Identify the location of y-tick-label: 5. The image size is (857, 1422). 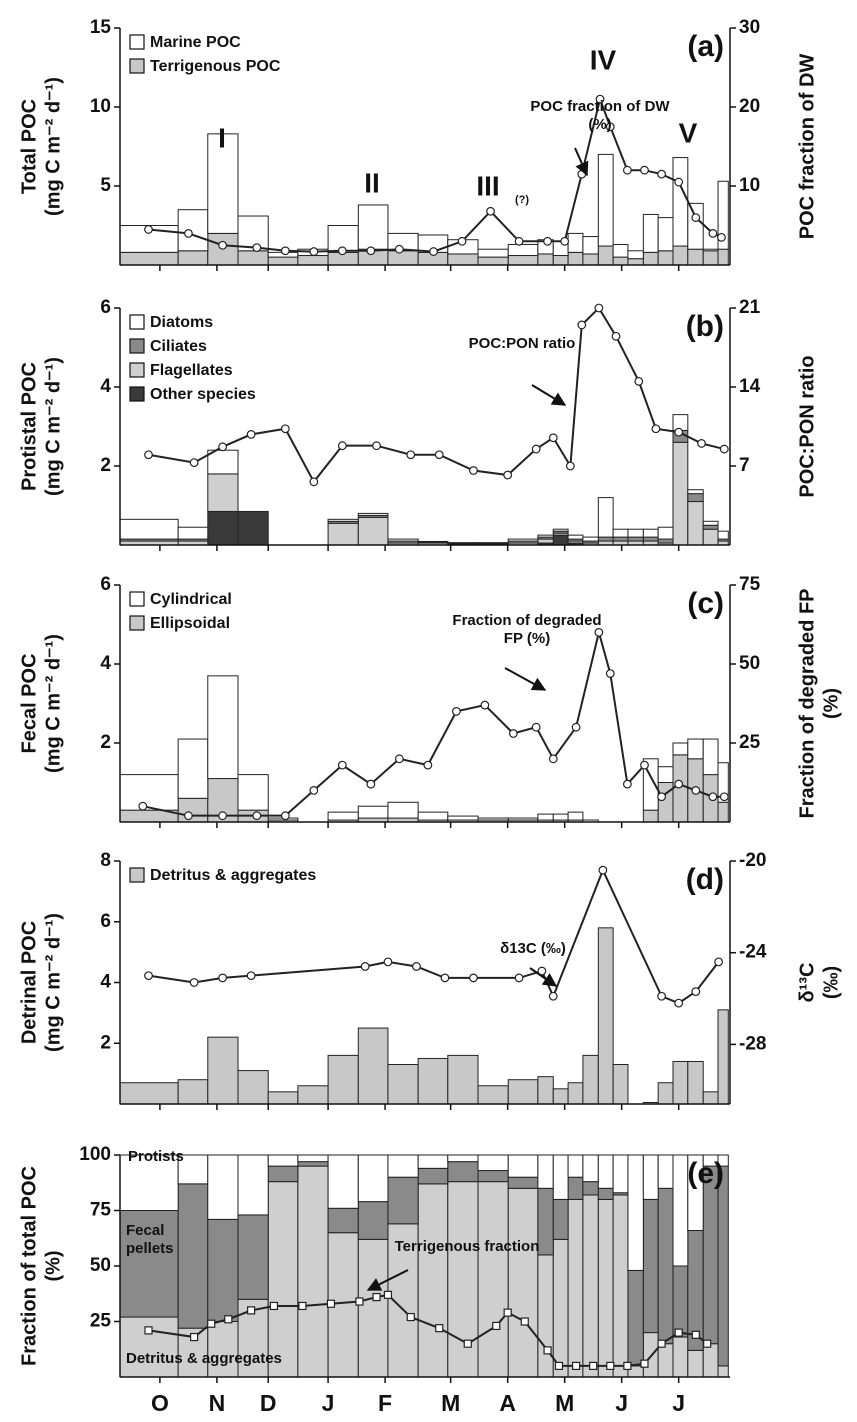
(105, 185).